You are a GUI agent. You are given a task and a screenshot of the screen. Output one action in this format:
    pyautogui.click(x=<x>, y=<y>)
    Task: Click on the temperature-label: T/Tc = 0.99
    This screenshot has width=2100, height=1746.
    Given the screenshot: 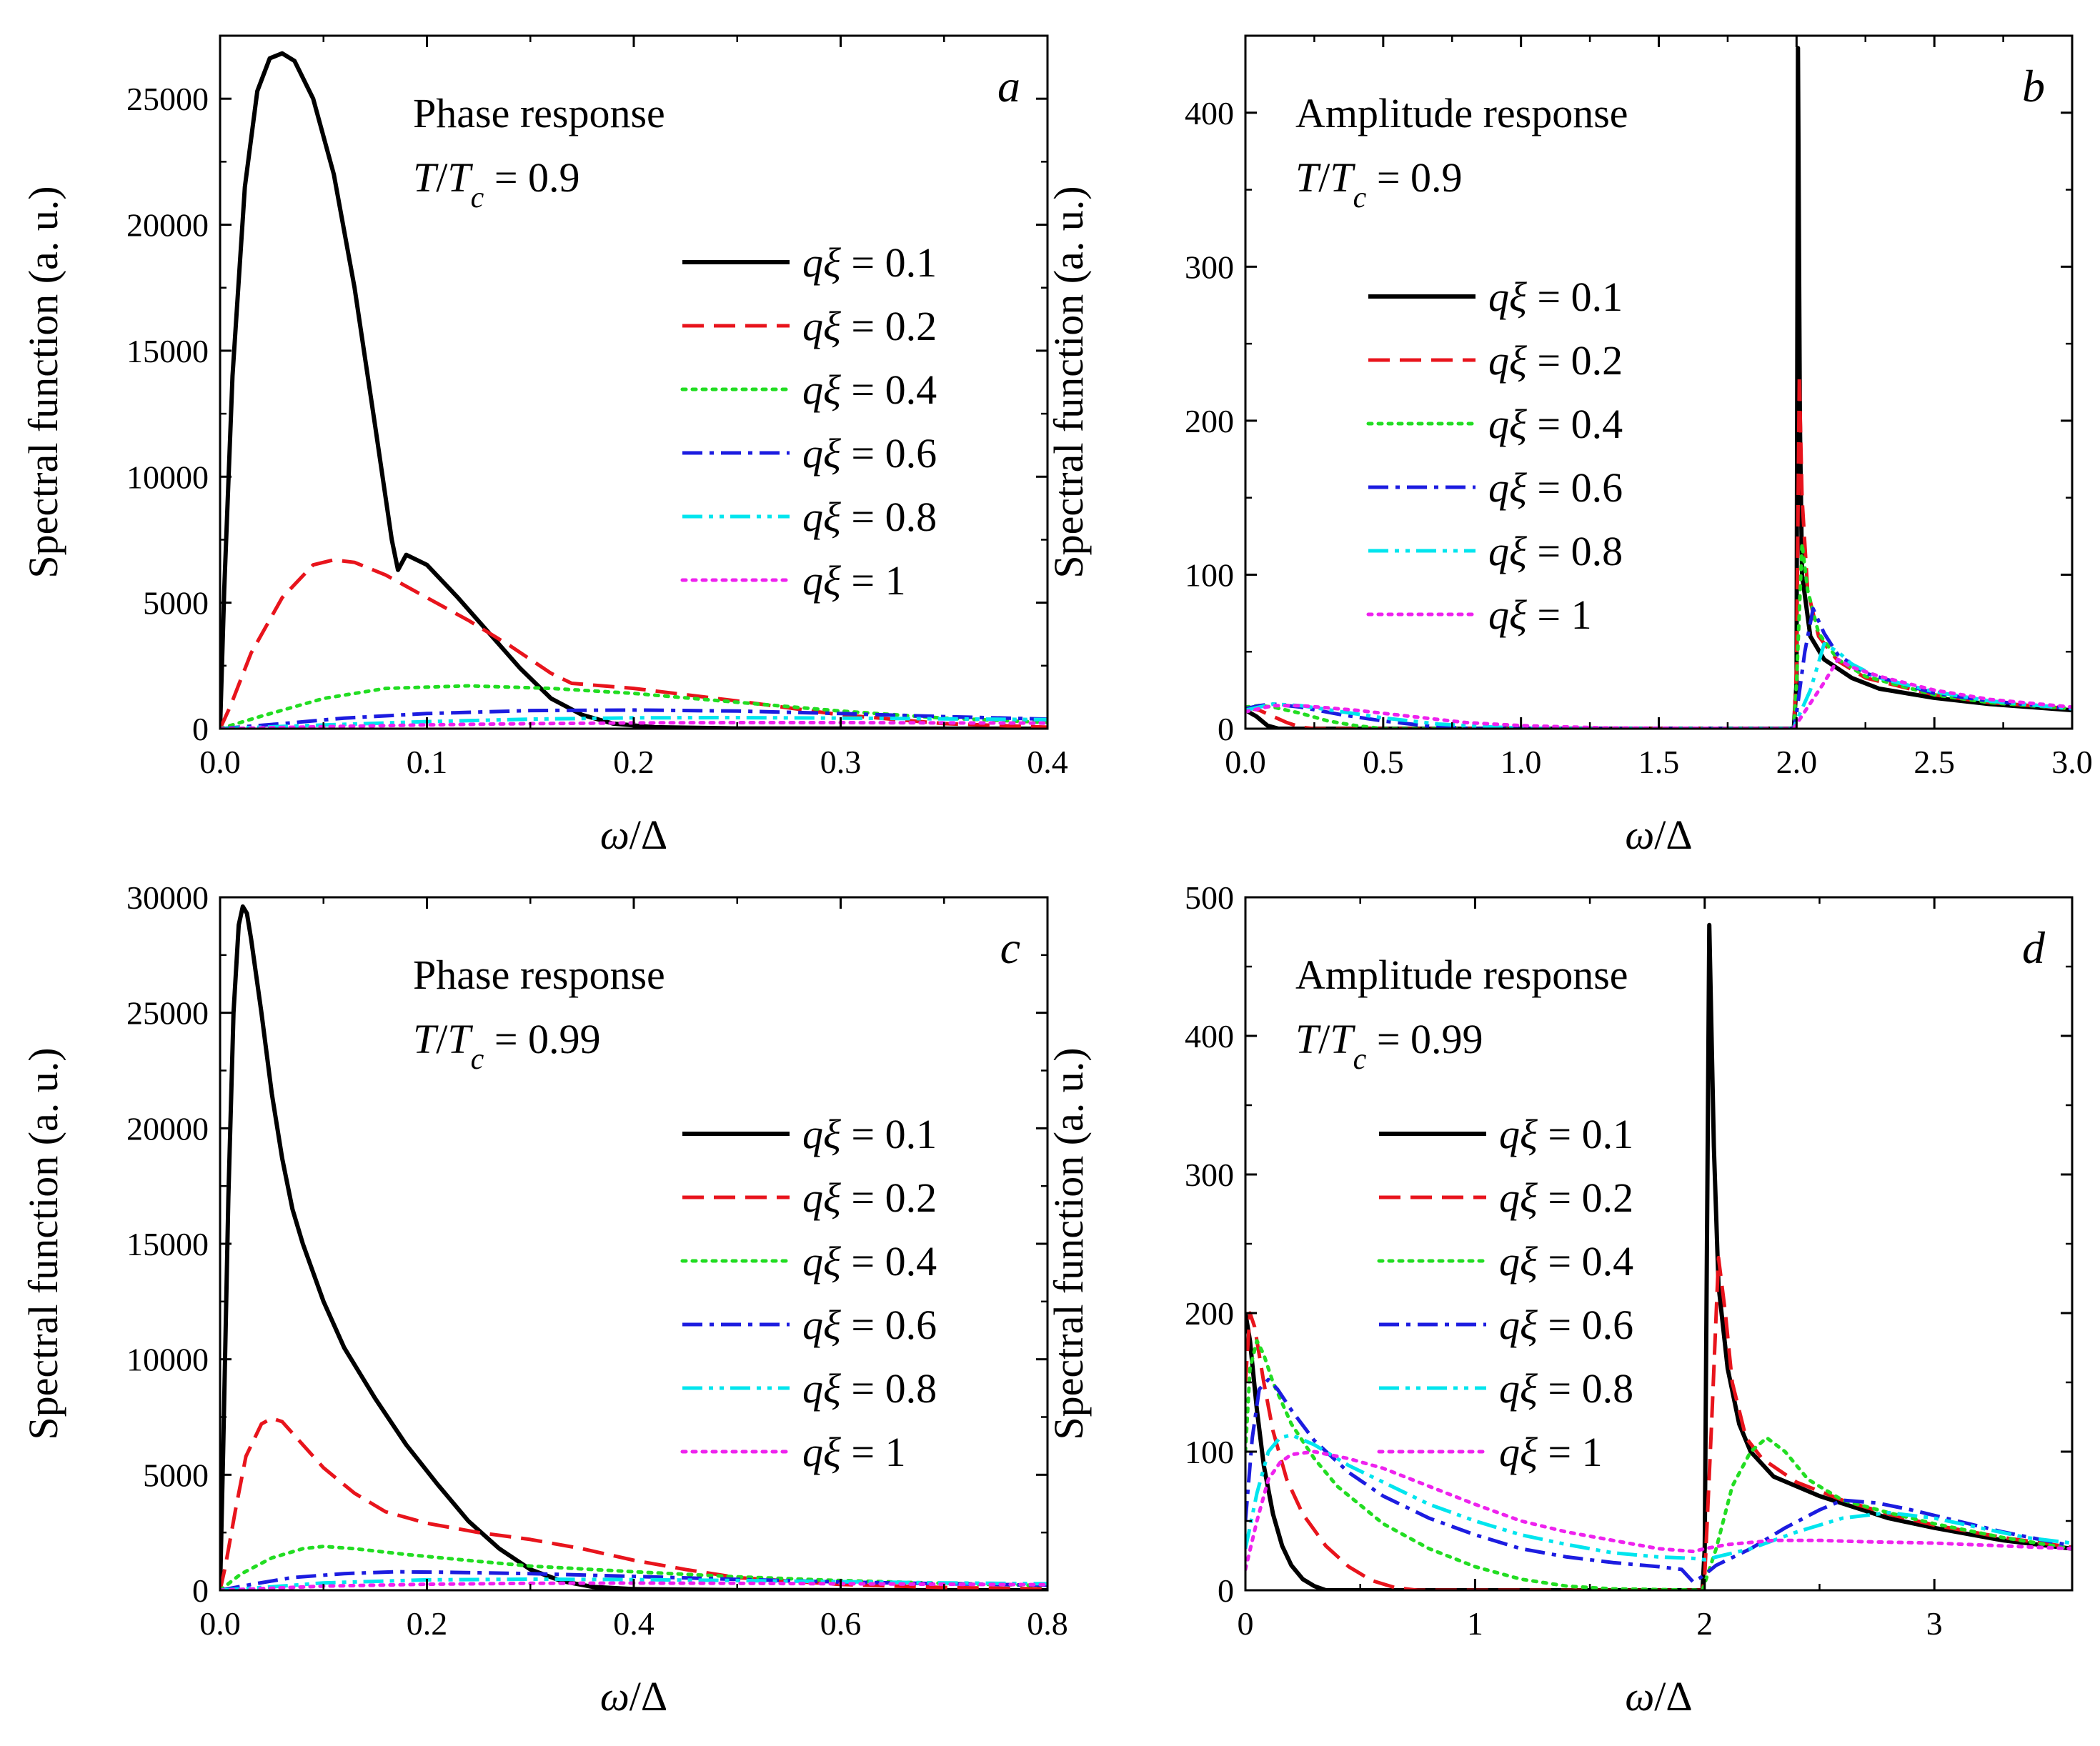 What is the action you would take?
    pyautogui.click(x=1389, y=1046)
    